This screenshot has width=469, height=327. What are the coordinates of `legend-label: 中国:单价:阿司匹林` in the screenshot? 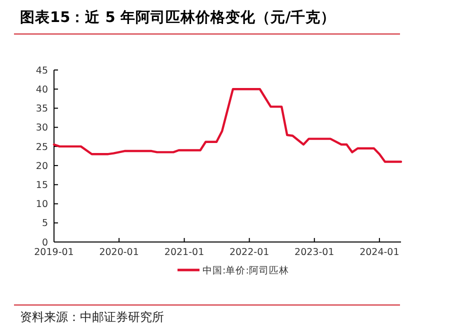 It's located at (245, 270).